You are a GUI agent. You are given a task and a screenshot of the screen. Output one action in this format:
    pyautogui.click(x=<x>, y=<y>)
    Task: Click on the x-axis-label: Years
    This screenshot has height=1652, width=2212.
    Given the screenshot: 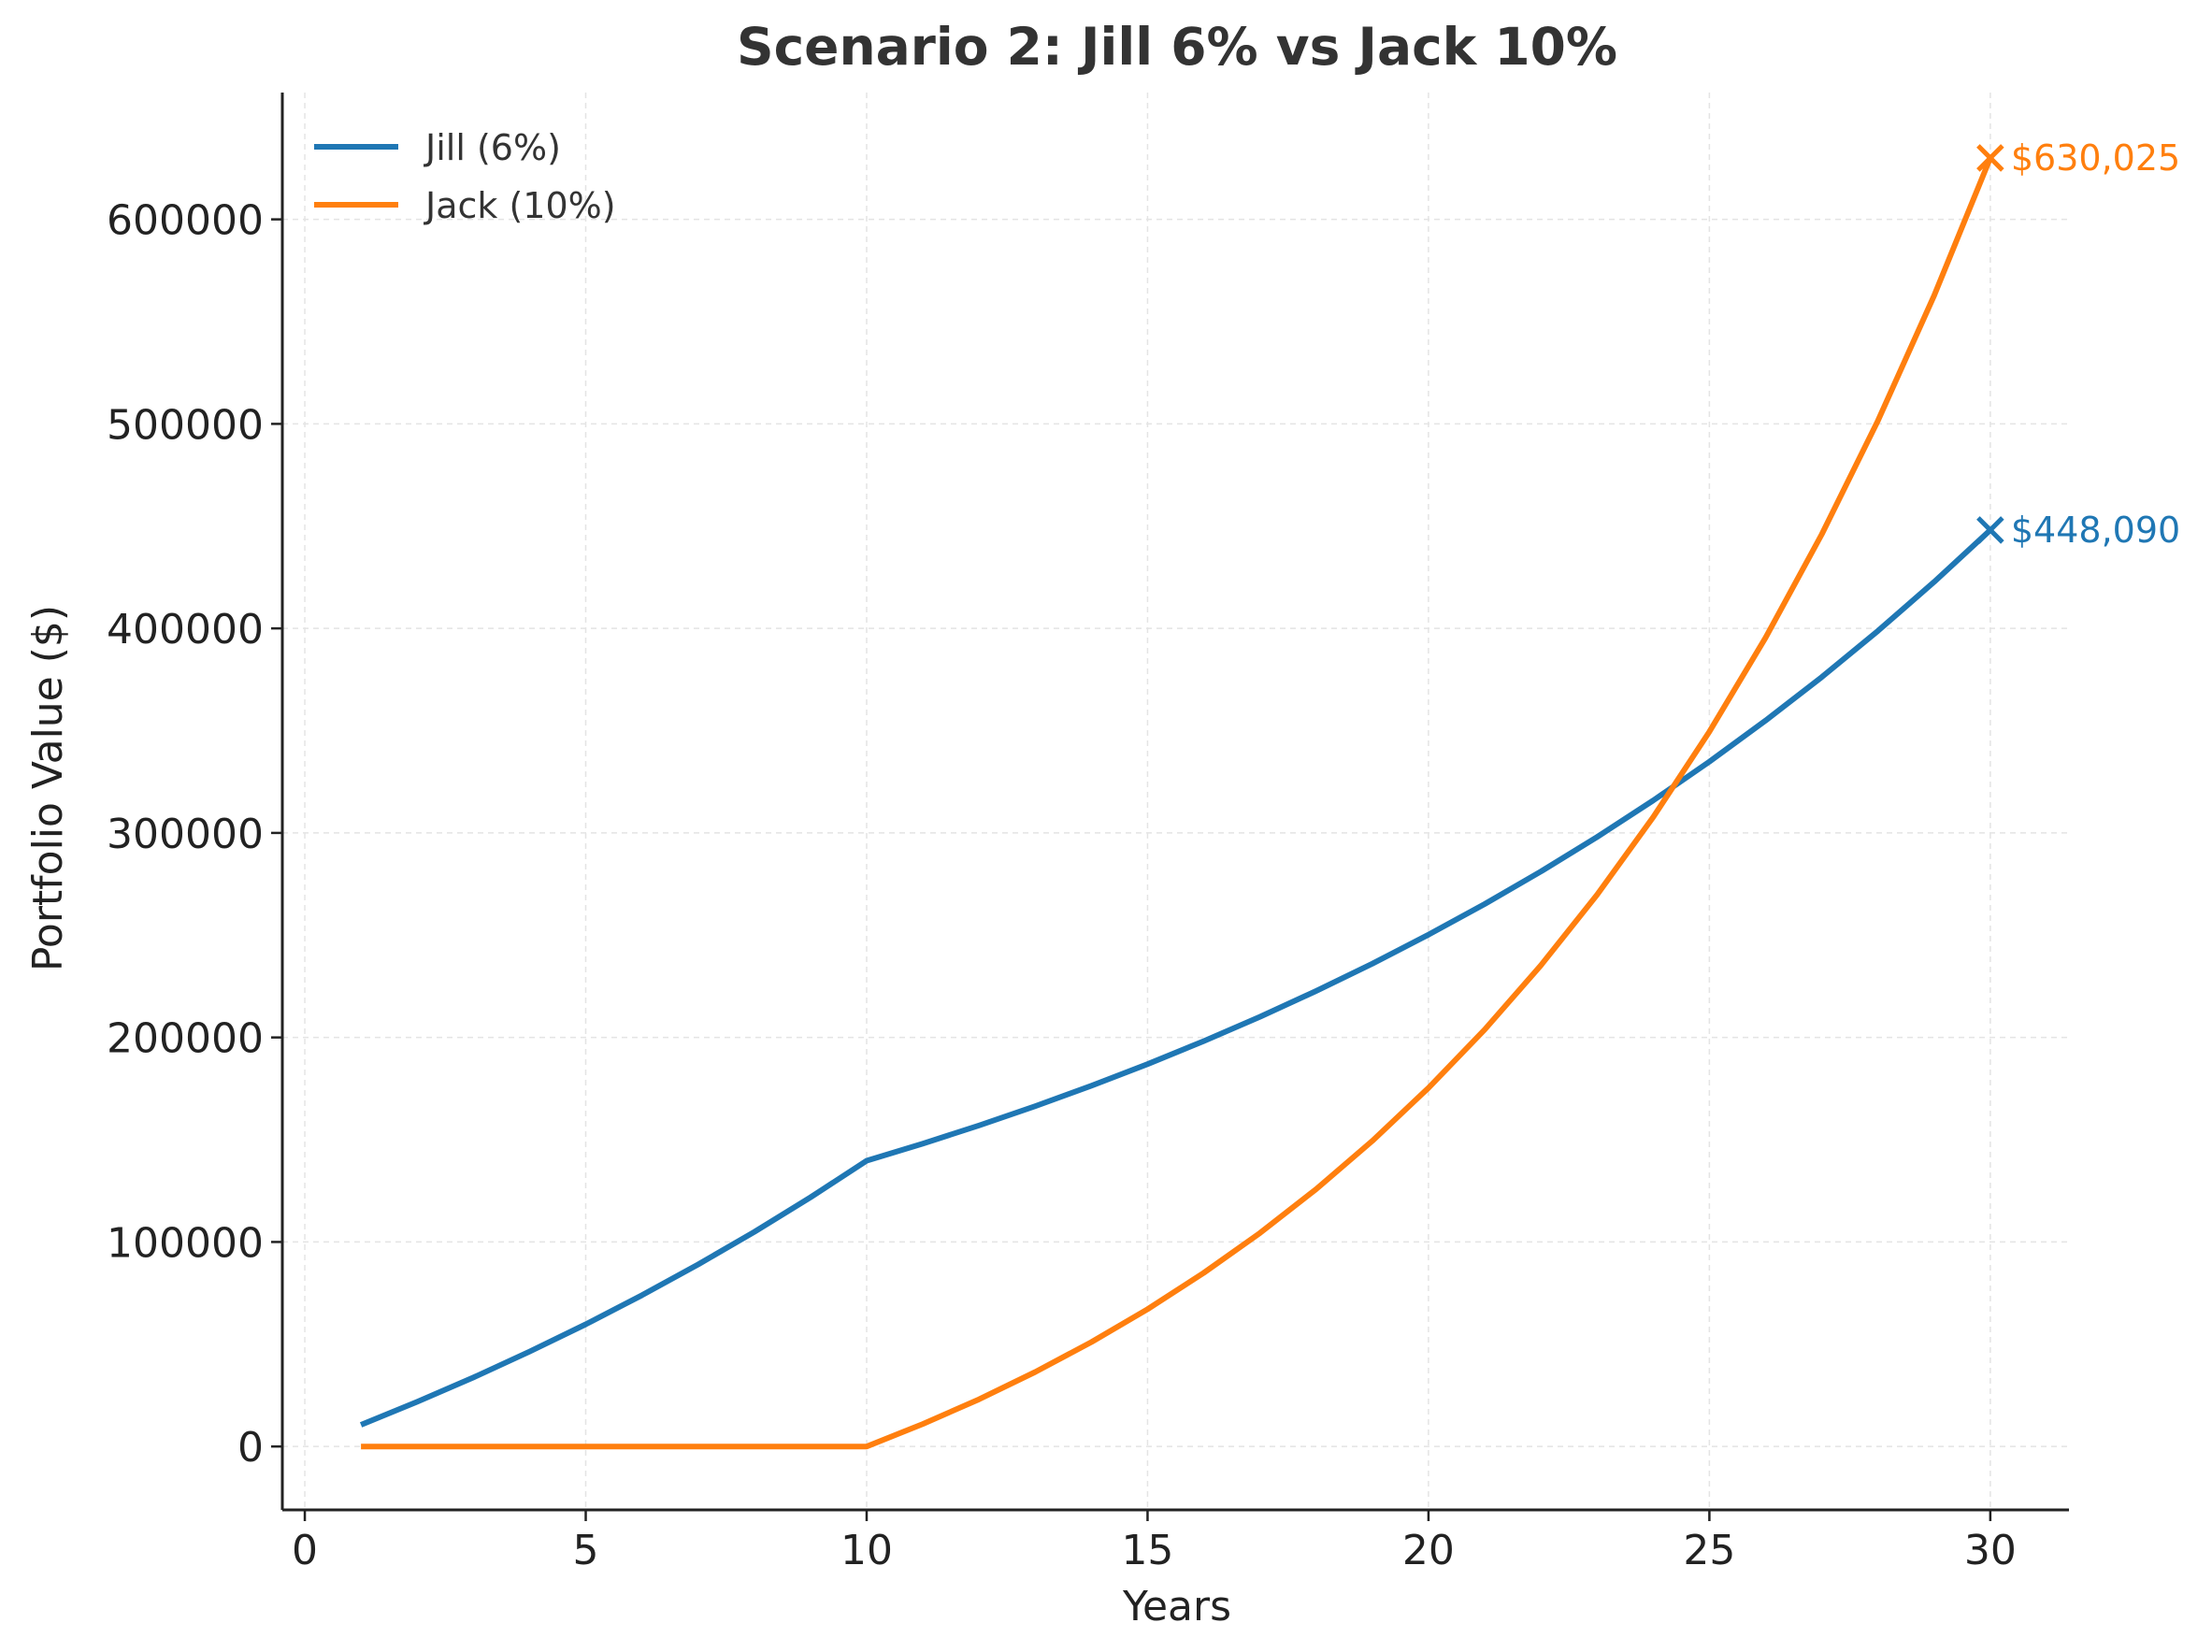 What is the action you would take?
    pyautogui.click(x=1176, y=1606)
    